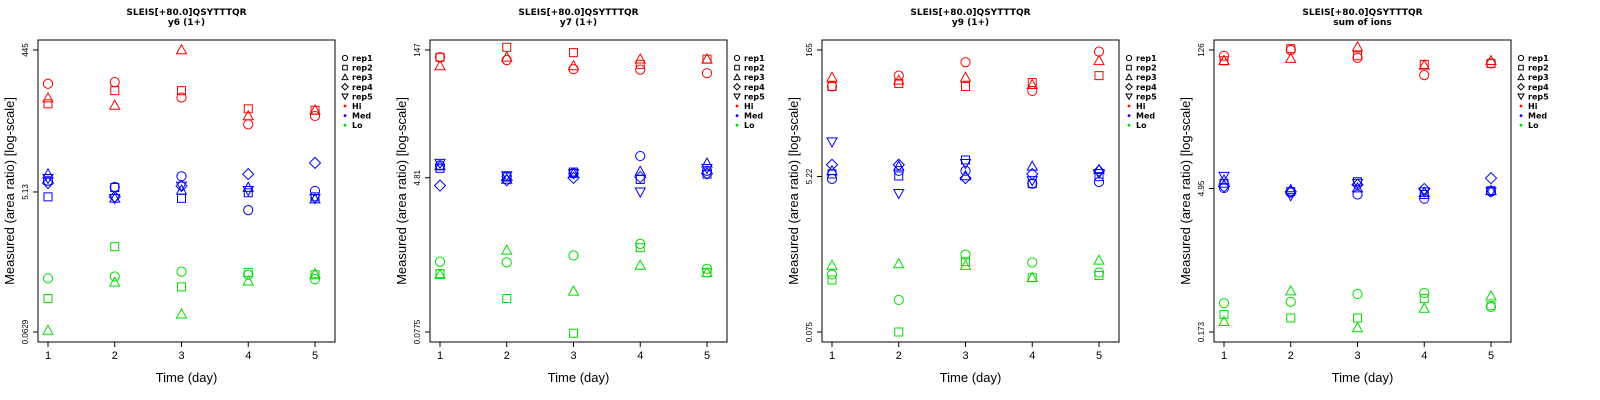  What do you see at coordinates (1362, 23) in the screenshot?
I see `chart-subtitle: sum of ions` at bounding box center [1362, 23].